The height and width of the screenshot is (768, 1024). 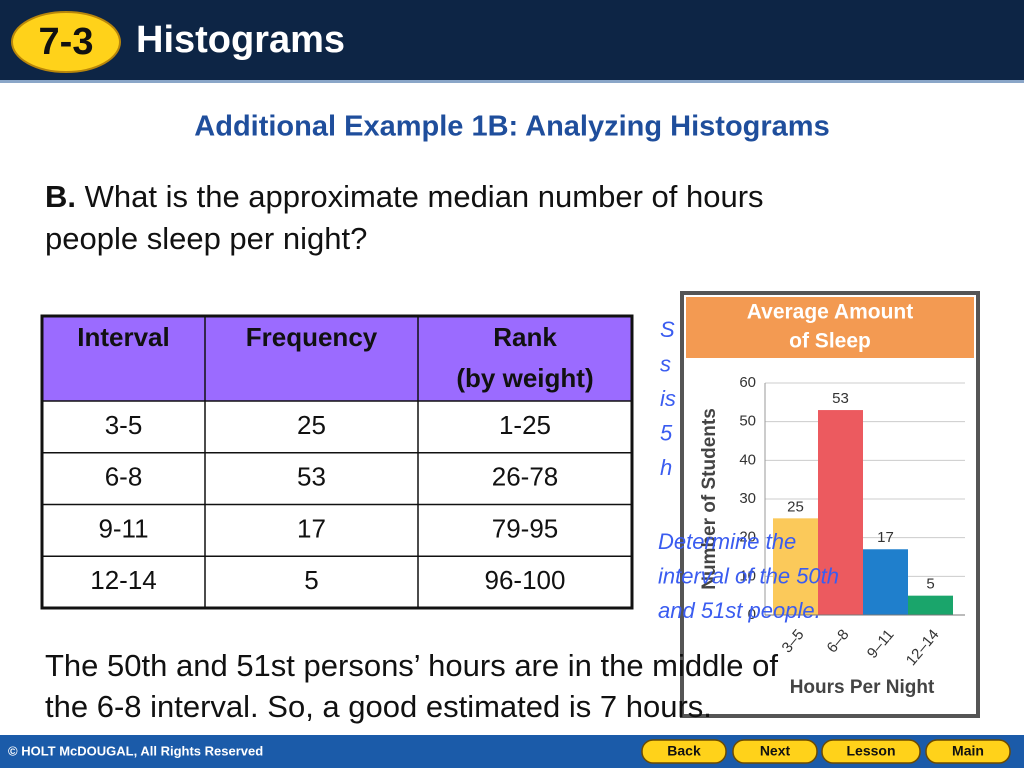 What do you see at coordinates (124, 477) in the screenshot?
I see `table-cell: 6-8` at bounding box center [124, 477].